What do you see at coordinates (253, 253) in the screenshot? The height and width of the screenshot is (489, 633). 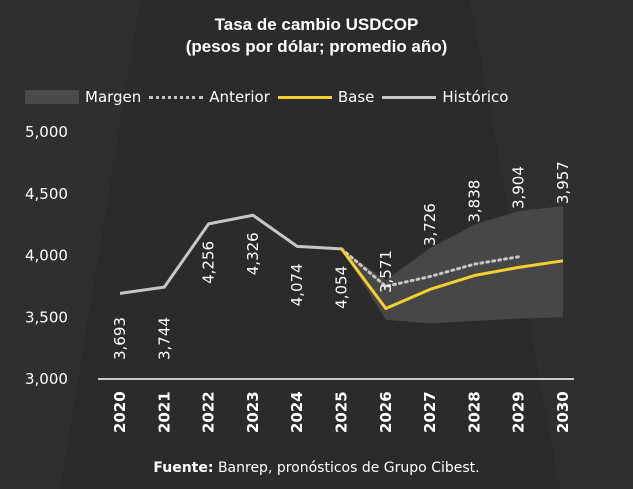 I see `data-label: 4,326` at bounding box center [253, 253].